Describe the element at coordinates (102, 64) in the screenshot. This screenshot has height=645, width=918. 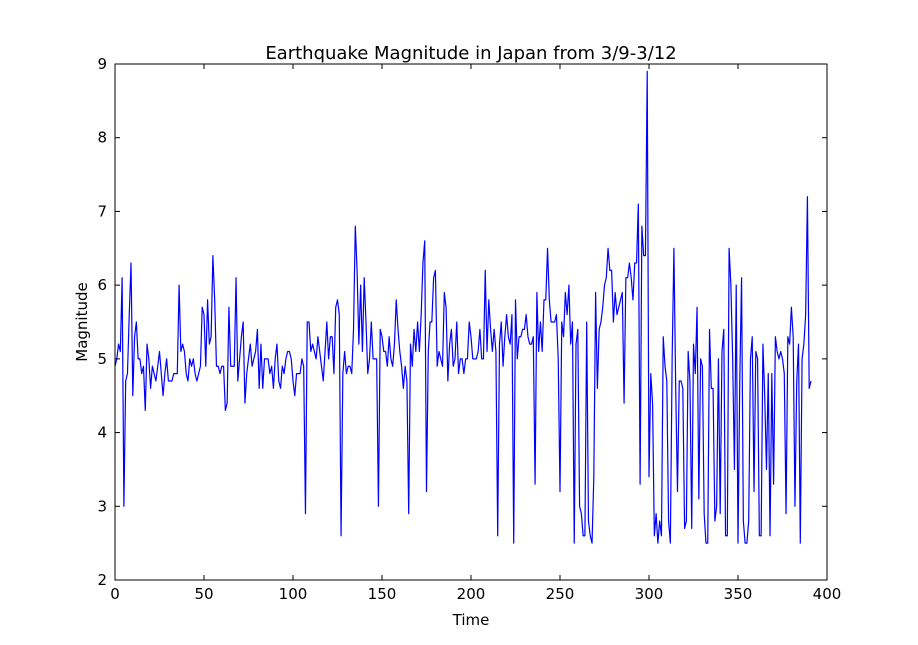
I see `y-tick-label: 9` at that location.